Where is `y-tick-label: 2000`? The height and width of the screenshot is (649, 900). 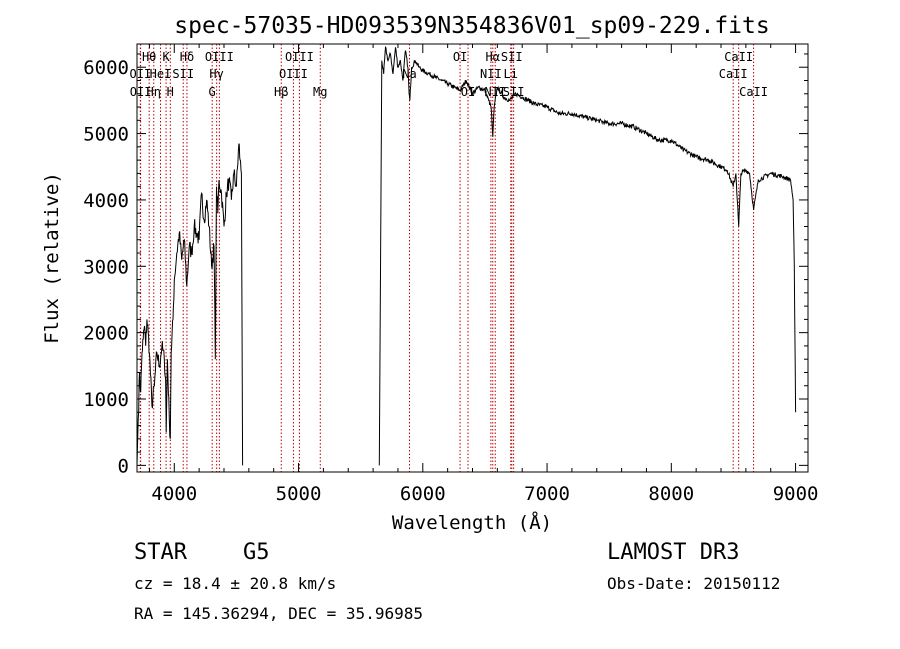
y-tick-label: 2000 is located at coordinates (106, 334).